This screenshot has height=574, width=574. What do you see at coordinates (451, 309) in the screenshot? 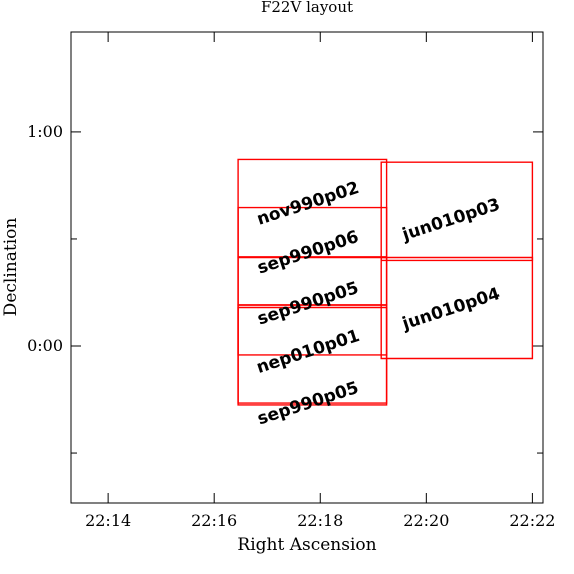
I see `field-label-6: jun010p04` at bounding box center [451, 309].